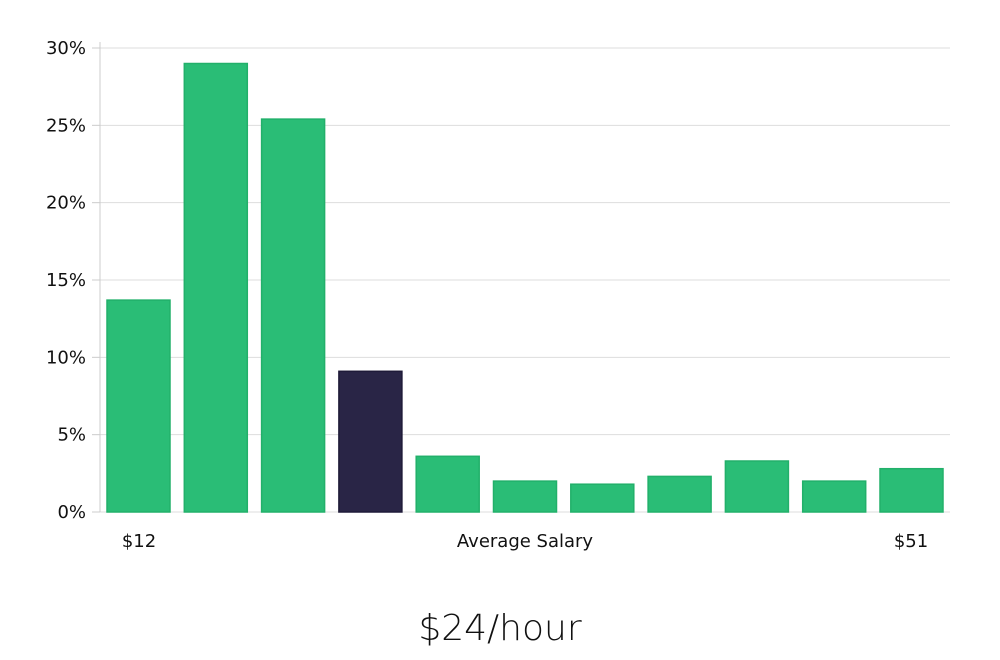 The image size is (1000, 660). Describe the element at coordinates (370, 441) in the screenshot. I see `bar-highlighted` at that location.